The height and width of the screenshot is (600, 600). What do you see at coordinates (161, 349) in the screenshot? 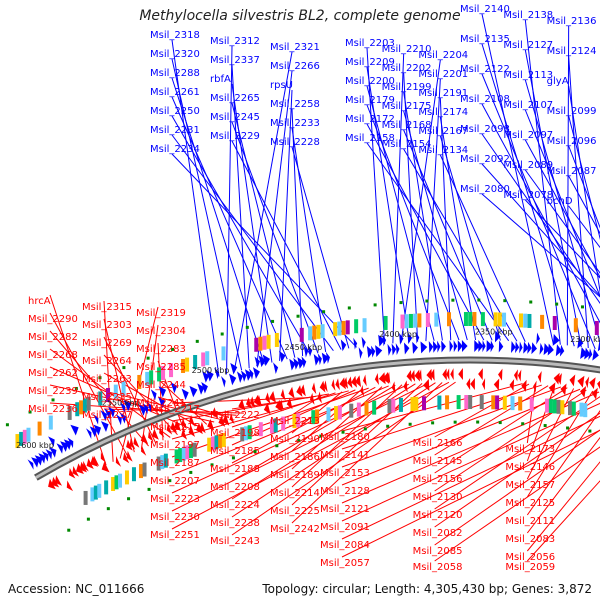
I see `gene-label-reverse: Msil_2283` at bounding box center [161, 349].